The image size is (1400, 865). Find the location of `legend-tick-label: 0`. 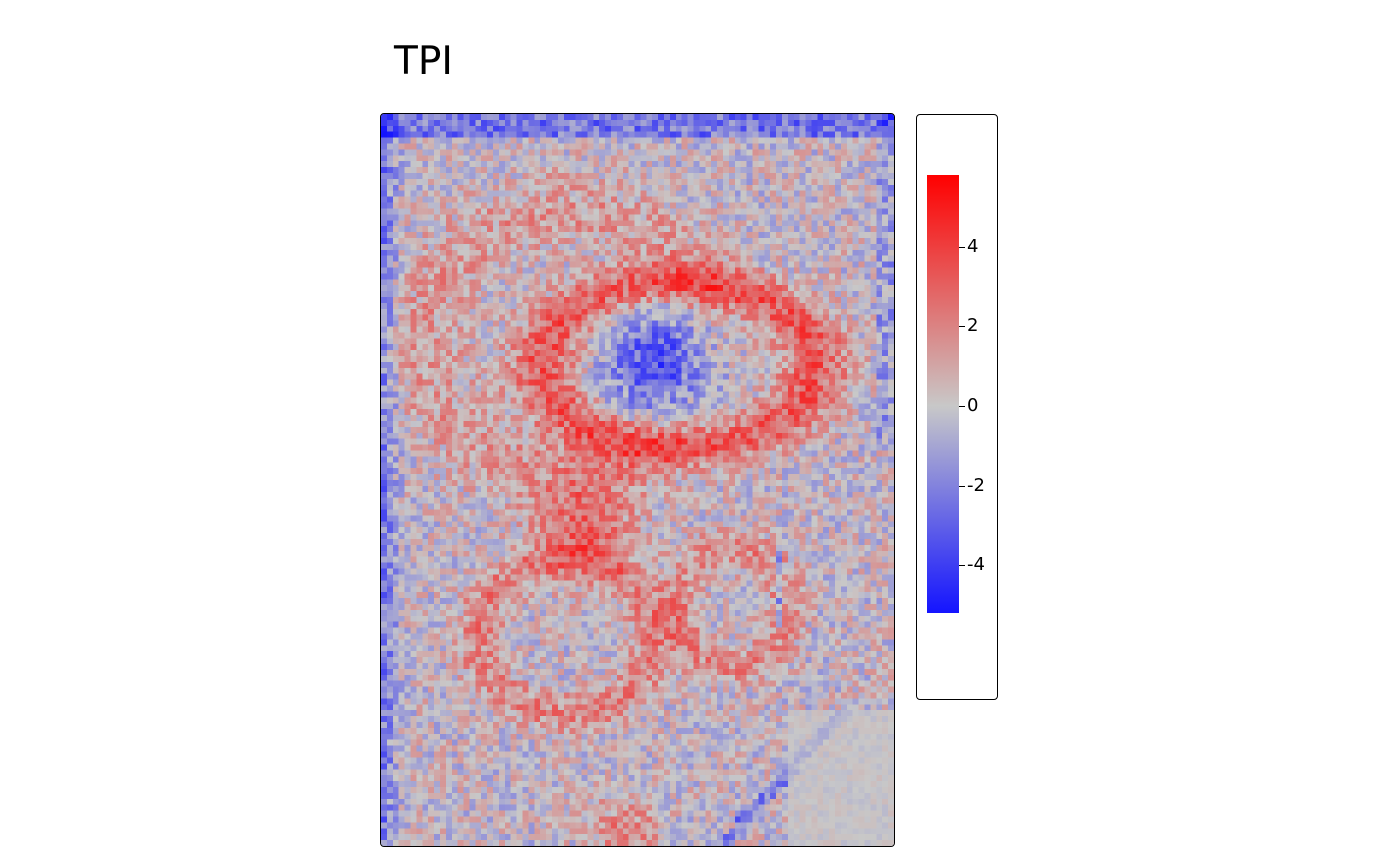

legend-tick-label: 0 is located at coordinates (973, 405).